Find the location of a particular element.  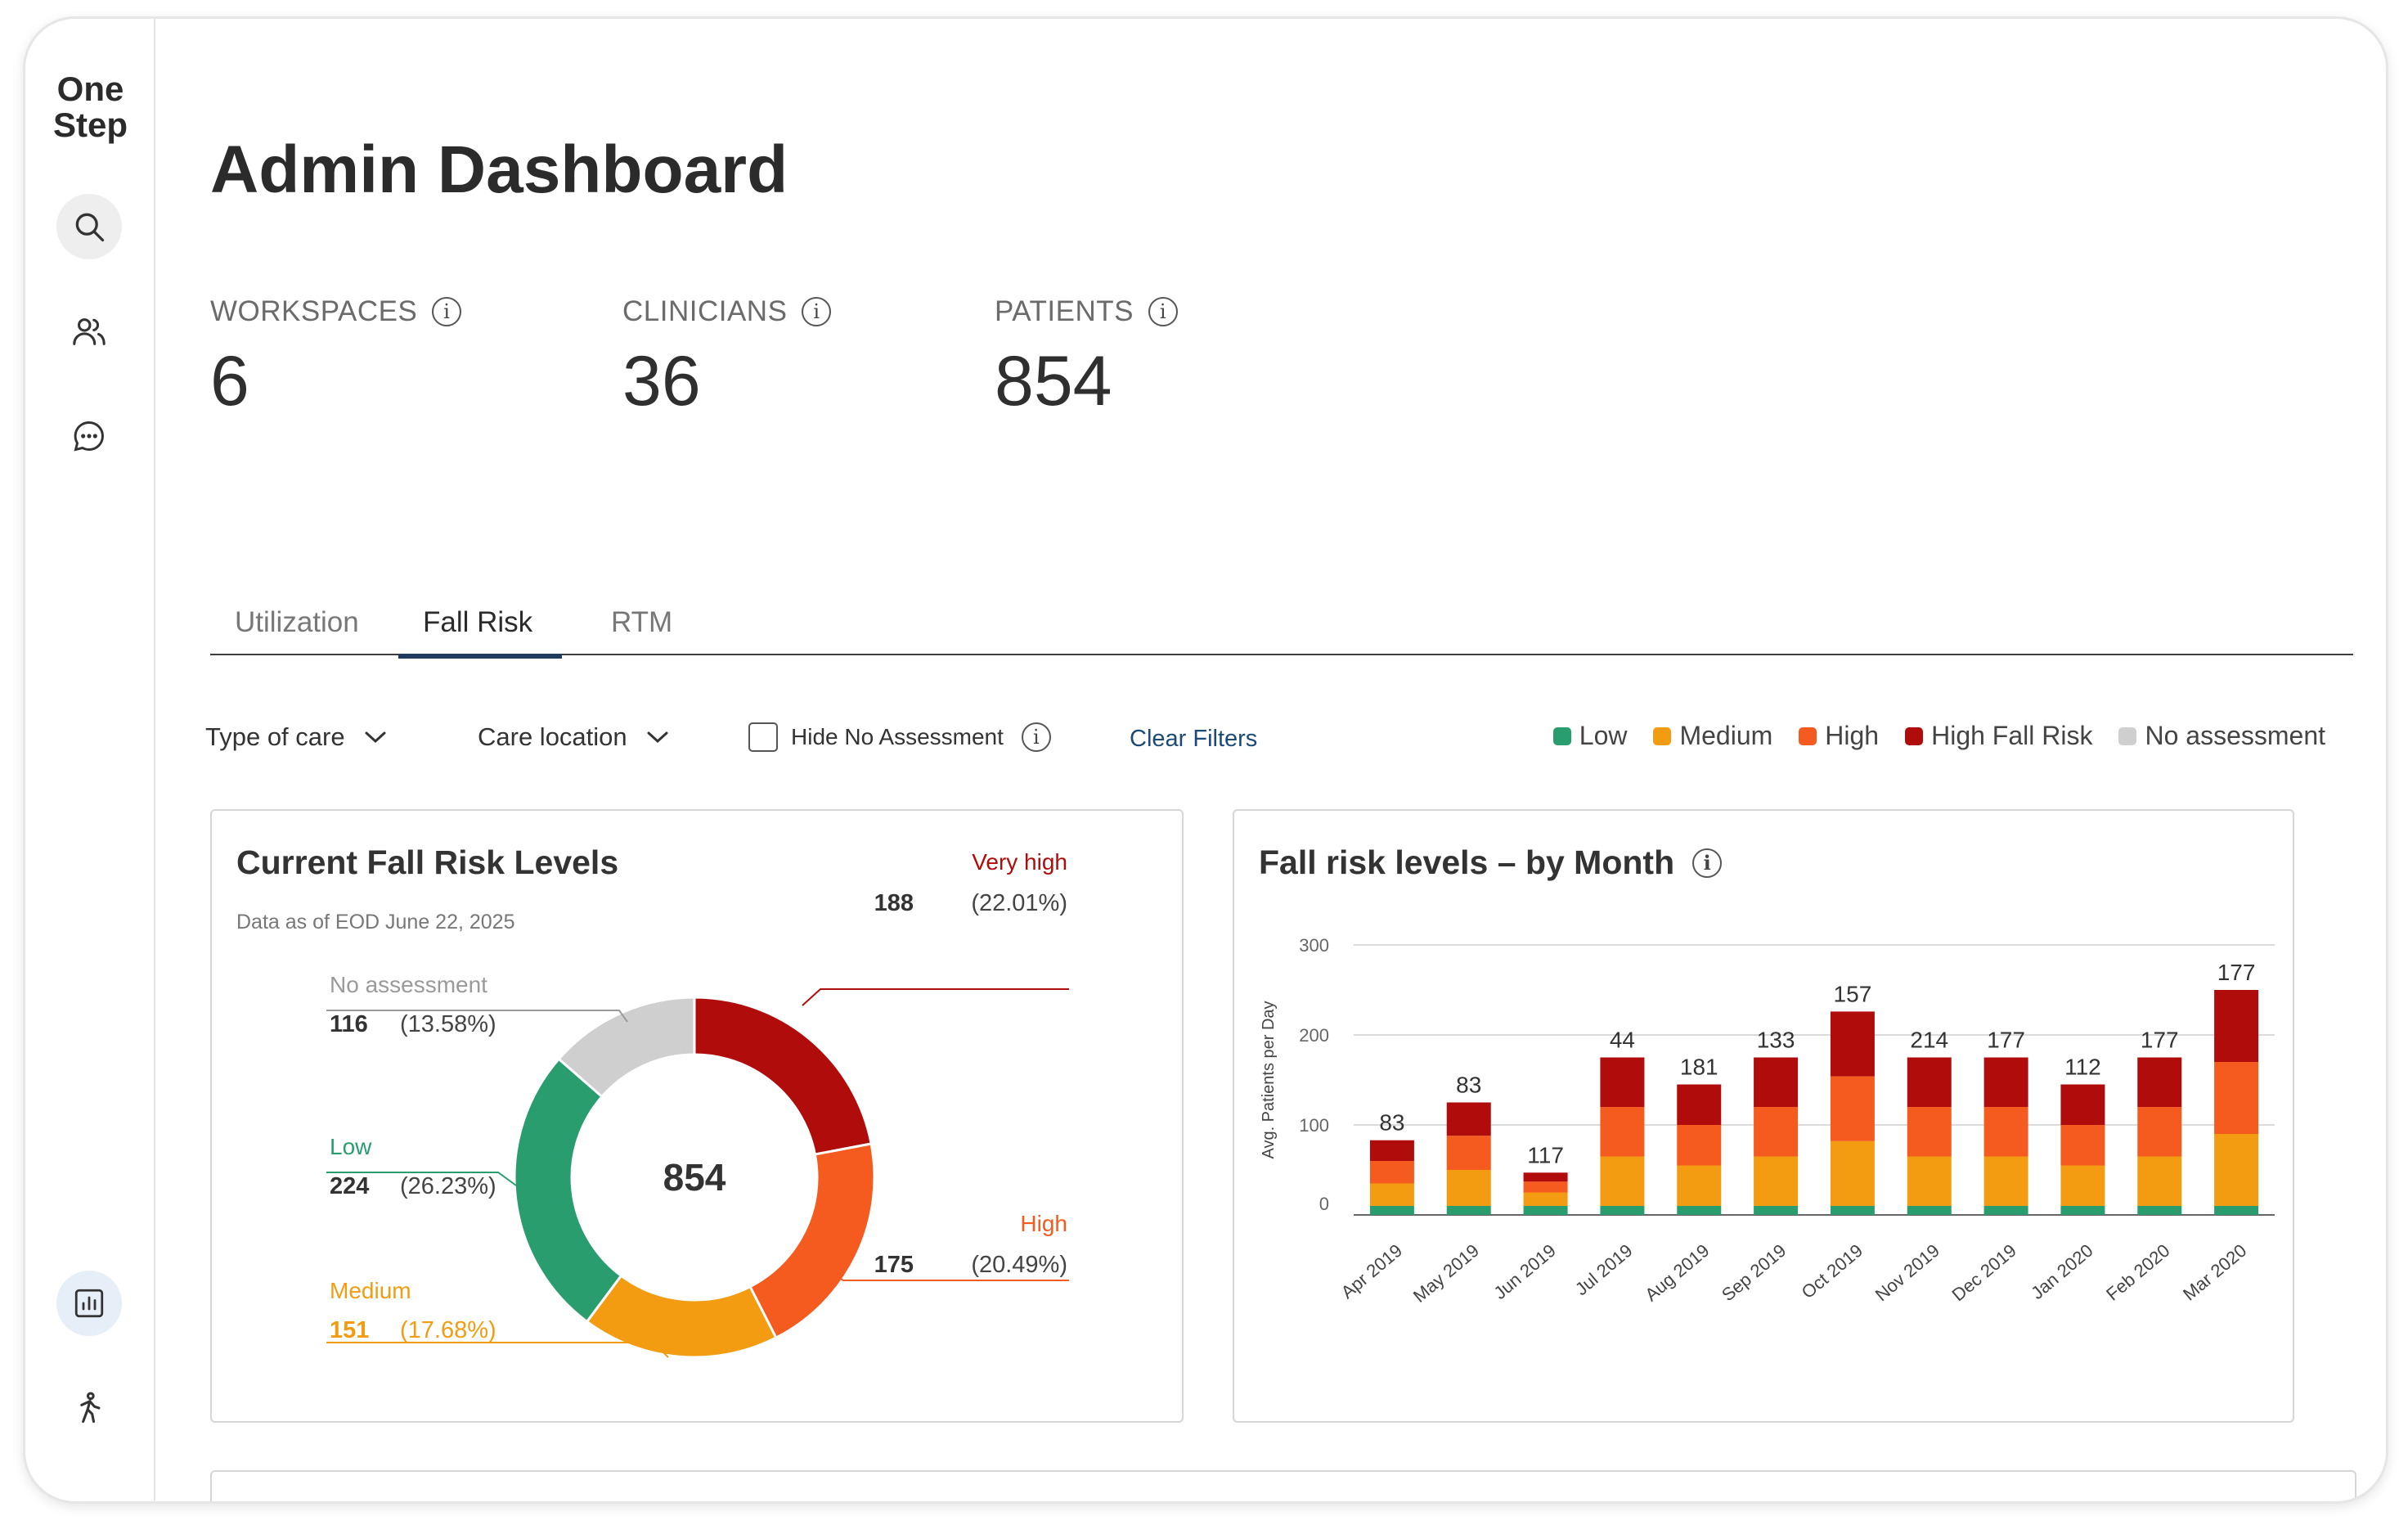

hide-no-assessment-checkbox is located at coordinates (763, 737).